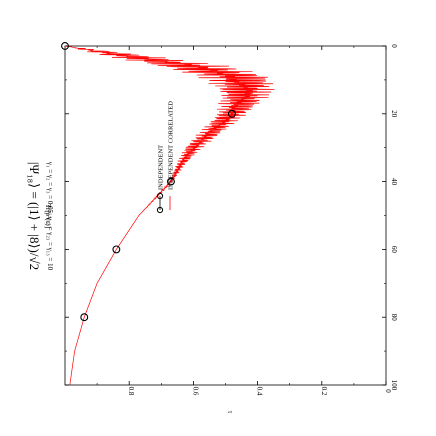 Image resolution: width=436 pixels, height=436 pixels. I want to click on x-tick-label: 80, so click(394, 318).